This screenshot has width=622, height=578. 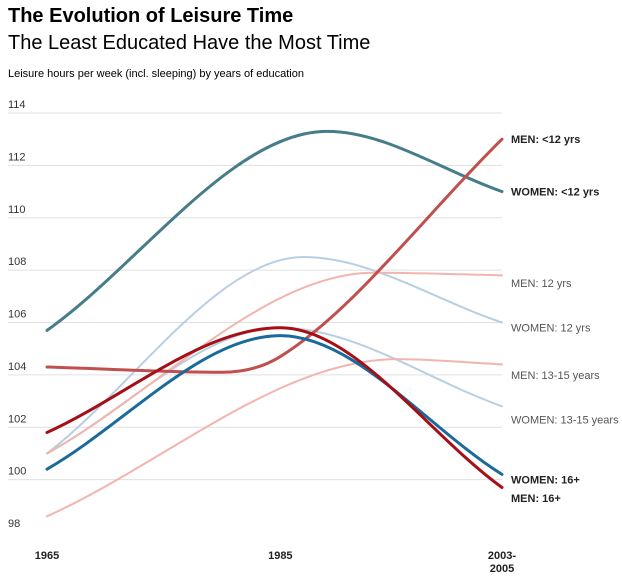 I want to click on y-tick-label: 110, so click(x=17, y=210).